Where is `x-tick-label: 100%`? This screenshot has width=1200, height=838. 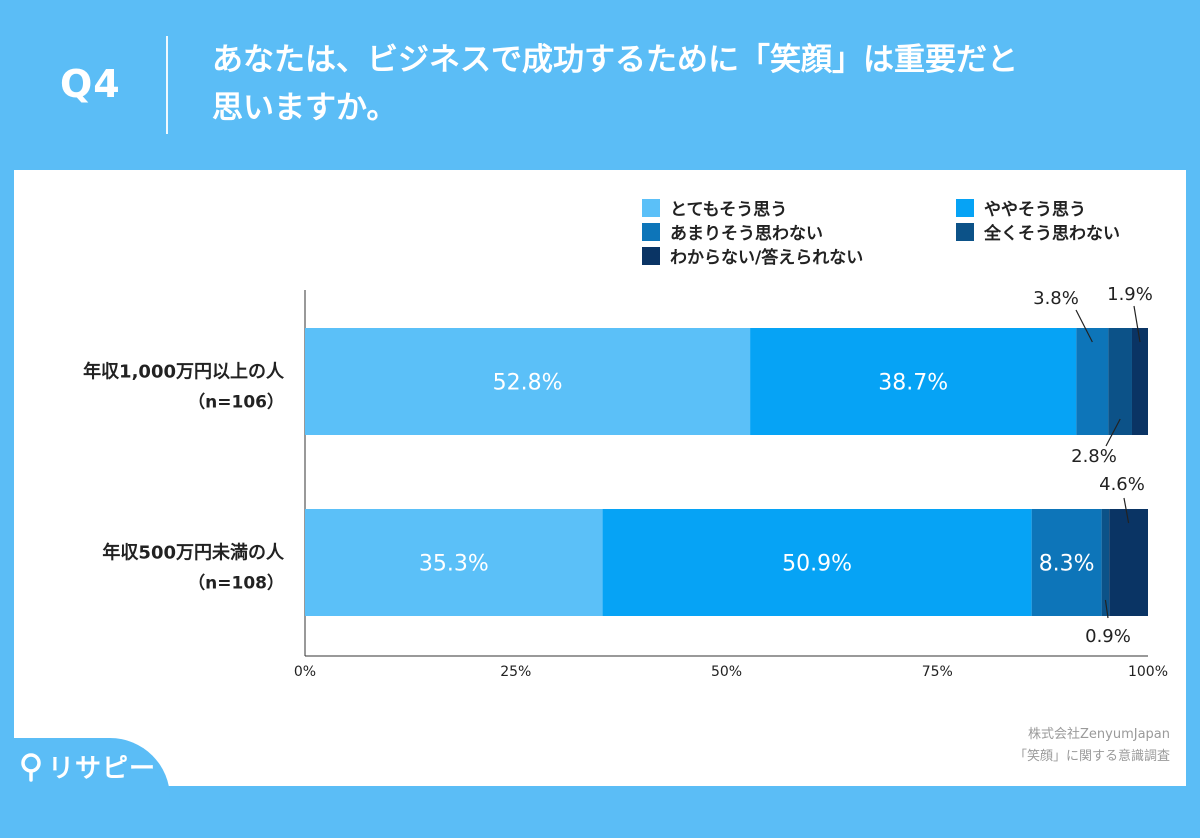
x-tick-label: 100% is located at coordinates (1148, 672).